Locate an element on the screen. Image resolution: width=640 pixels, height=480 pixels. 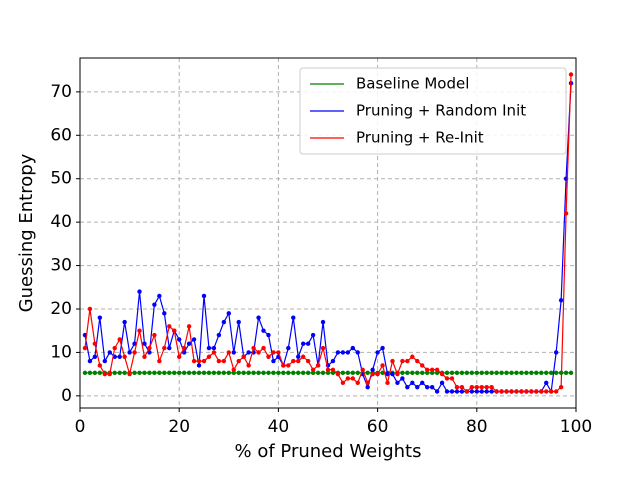
y-tick-label: 40 is located at coordinates (61, 222).